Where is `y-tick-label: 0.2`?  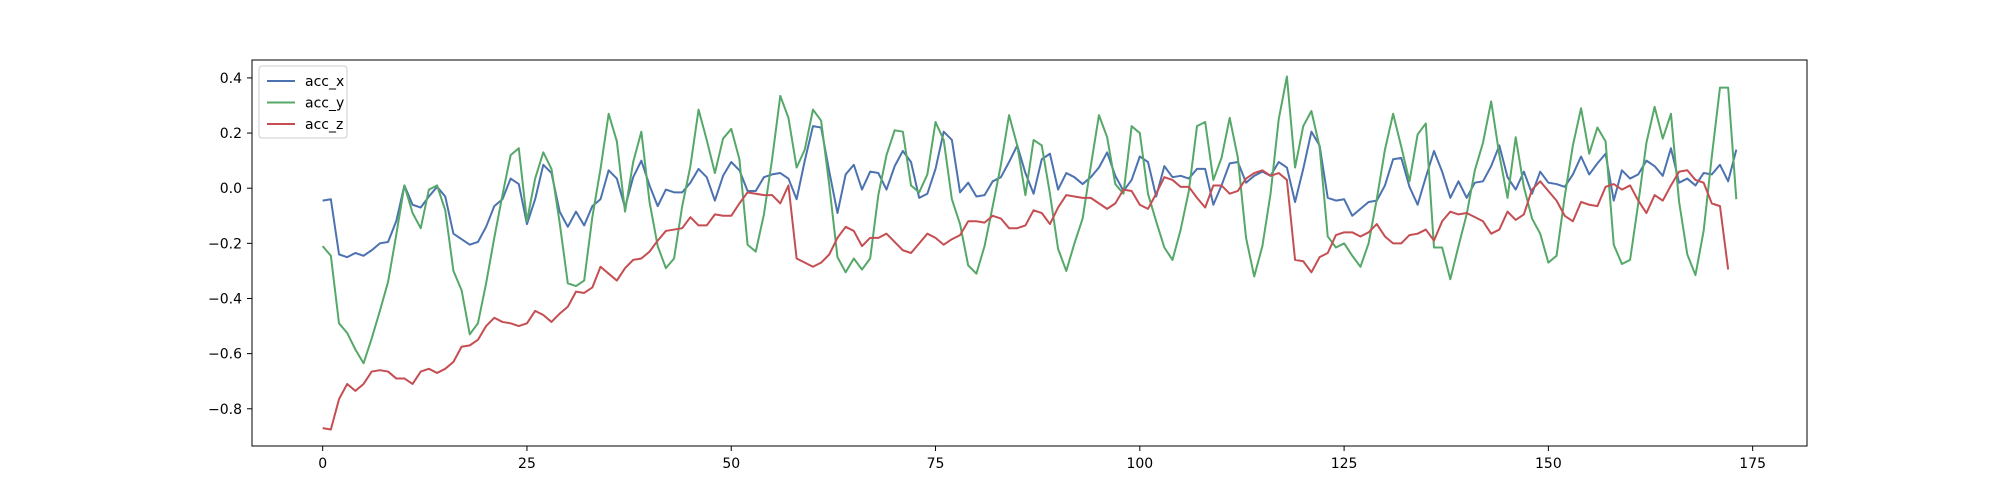
y-tick-label: 0.2 is located at coordinates (231, 134).